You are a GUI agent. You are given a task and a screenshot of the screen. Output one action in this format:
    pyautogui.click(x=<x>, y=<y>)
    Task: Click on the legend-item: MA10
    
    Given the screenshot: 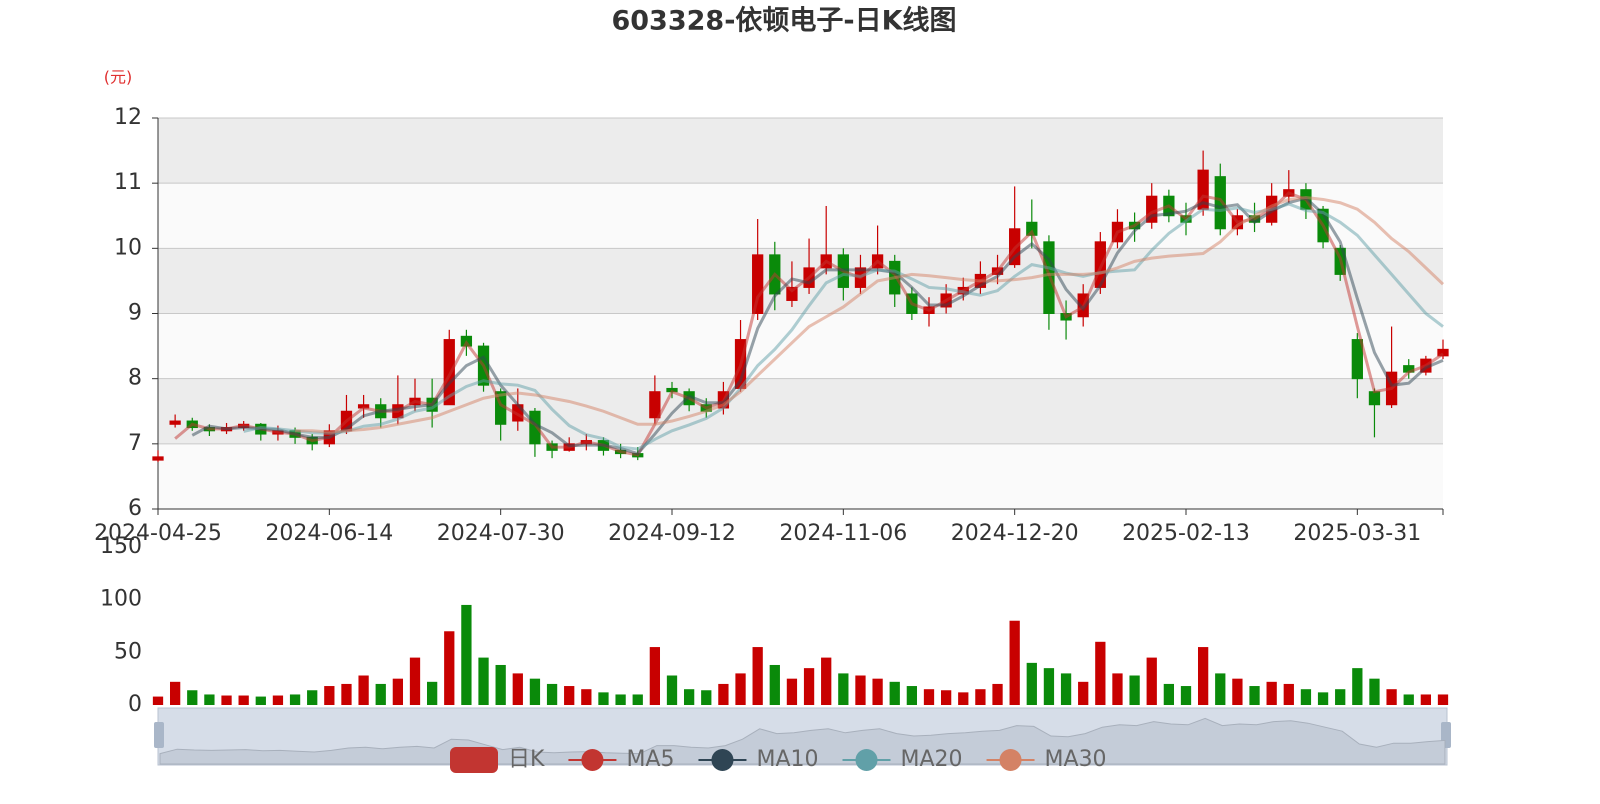 What is the action you would take?
    pyautogui.click(x=758, y=759)
    